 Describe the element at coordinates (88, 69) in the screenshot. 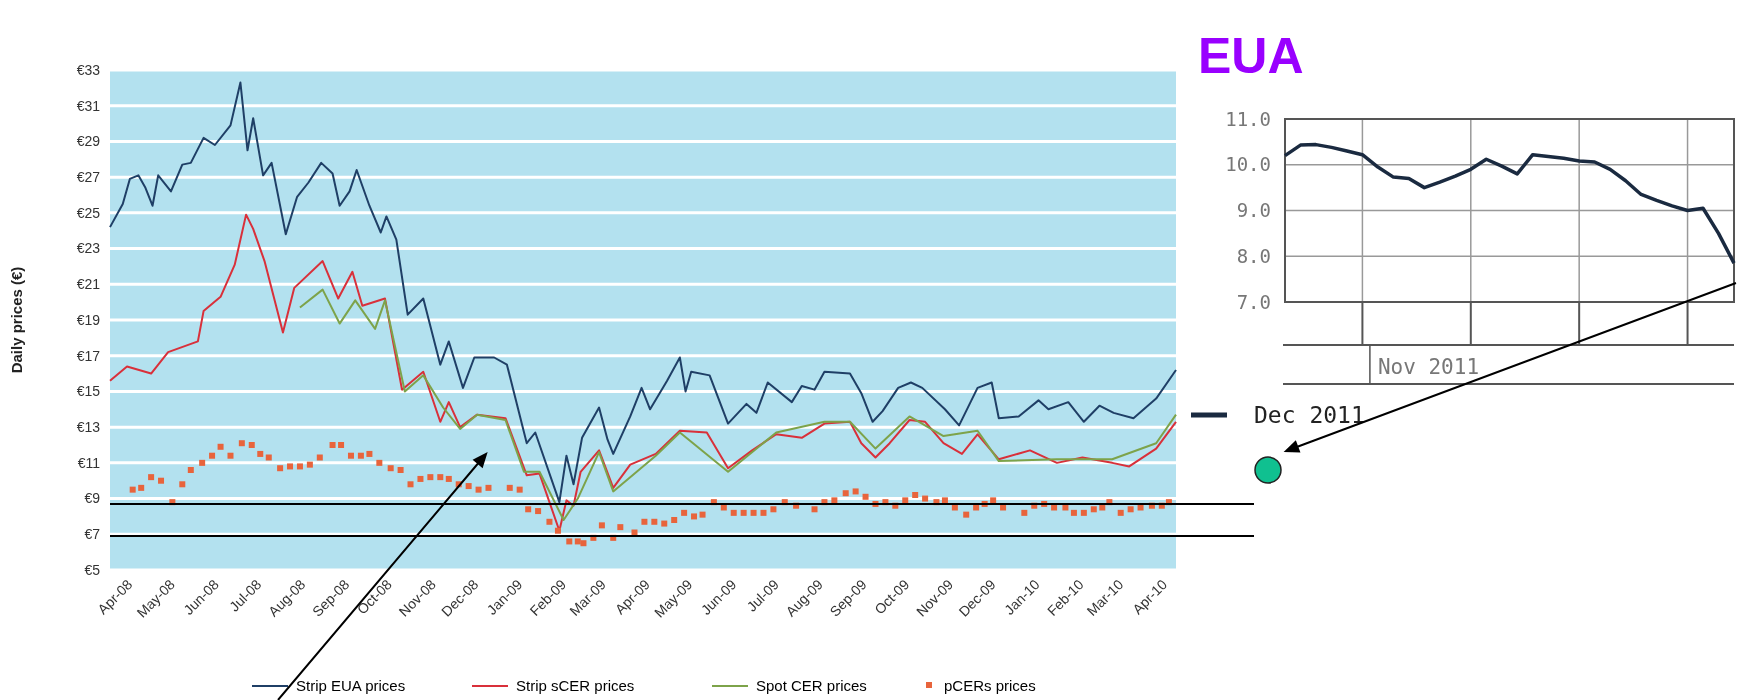

I see `y-tick-label: €33` at that location.